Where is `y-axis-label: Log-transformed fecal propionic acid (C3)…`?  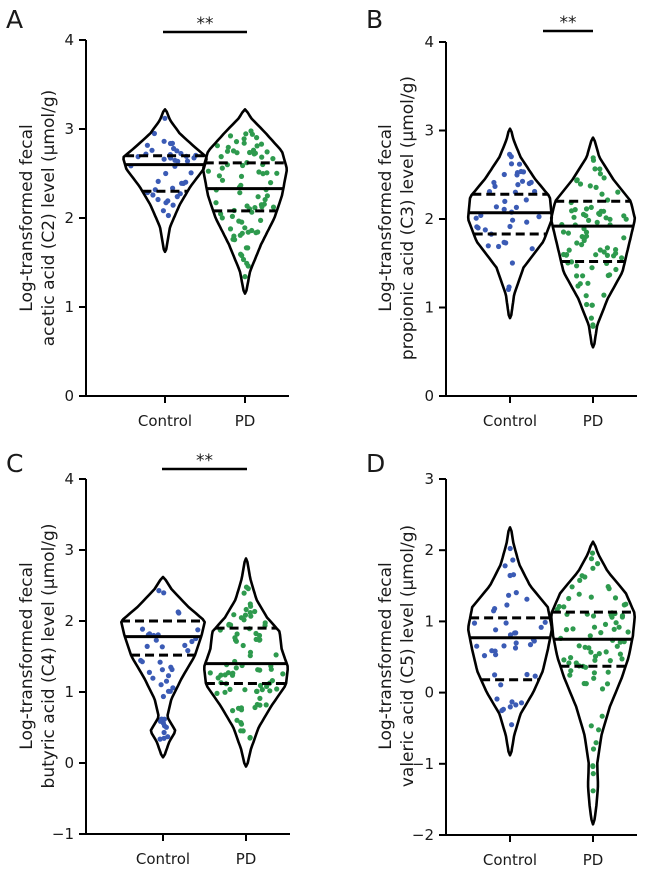 y-axis-label: Log-transformed fecal propionic acid (C3)… is located at coordinates (397, 218).